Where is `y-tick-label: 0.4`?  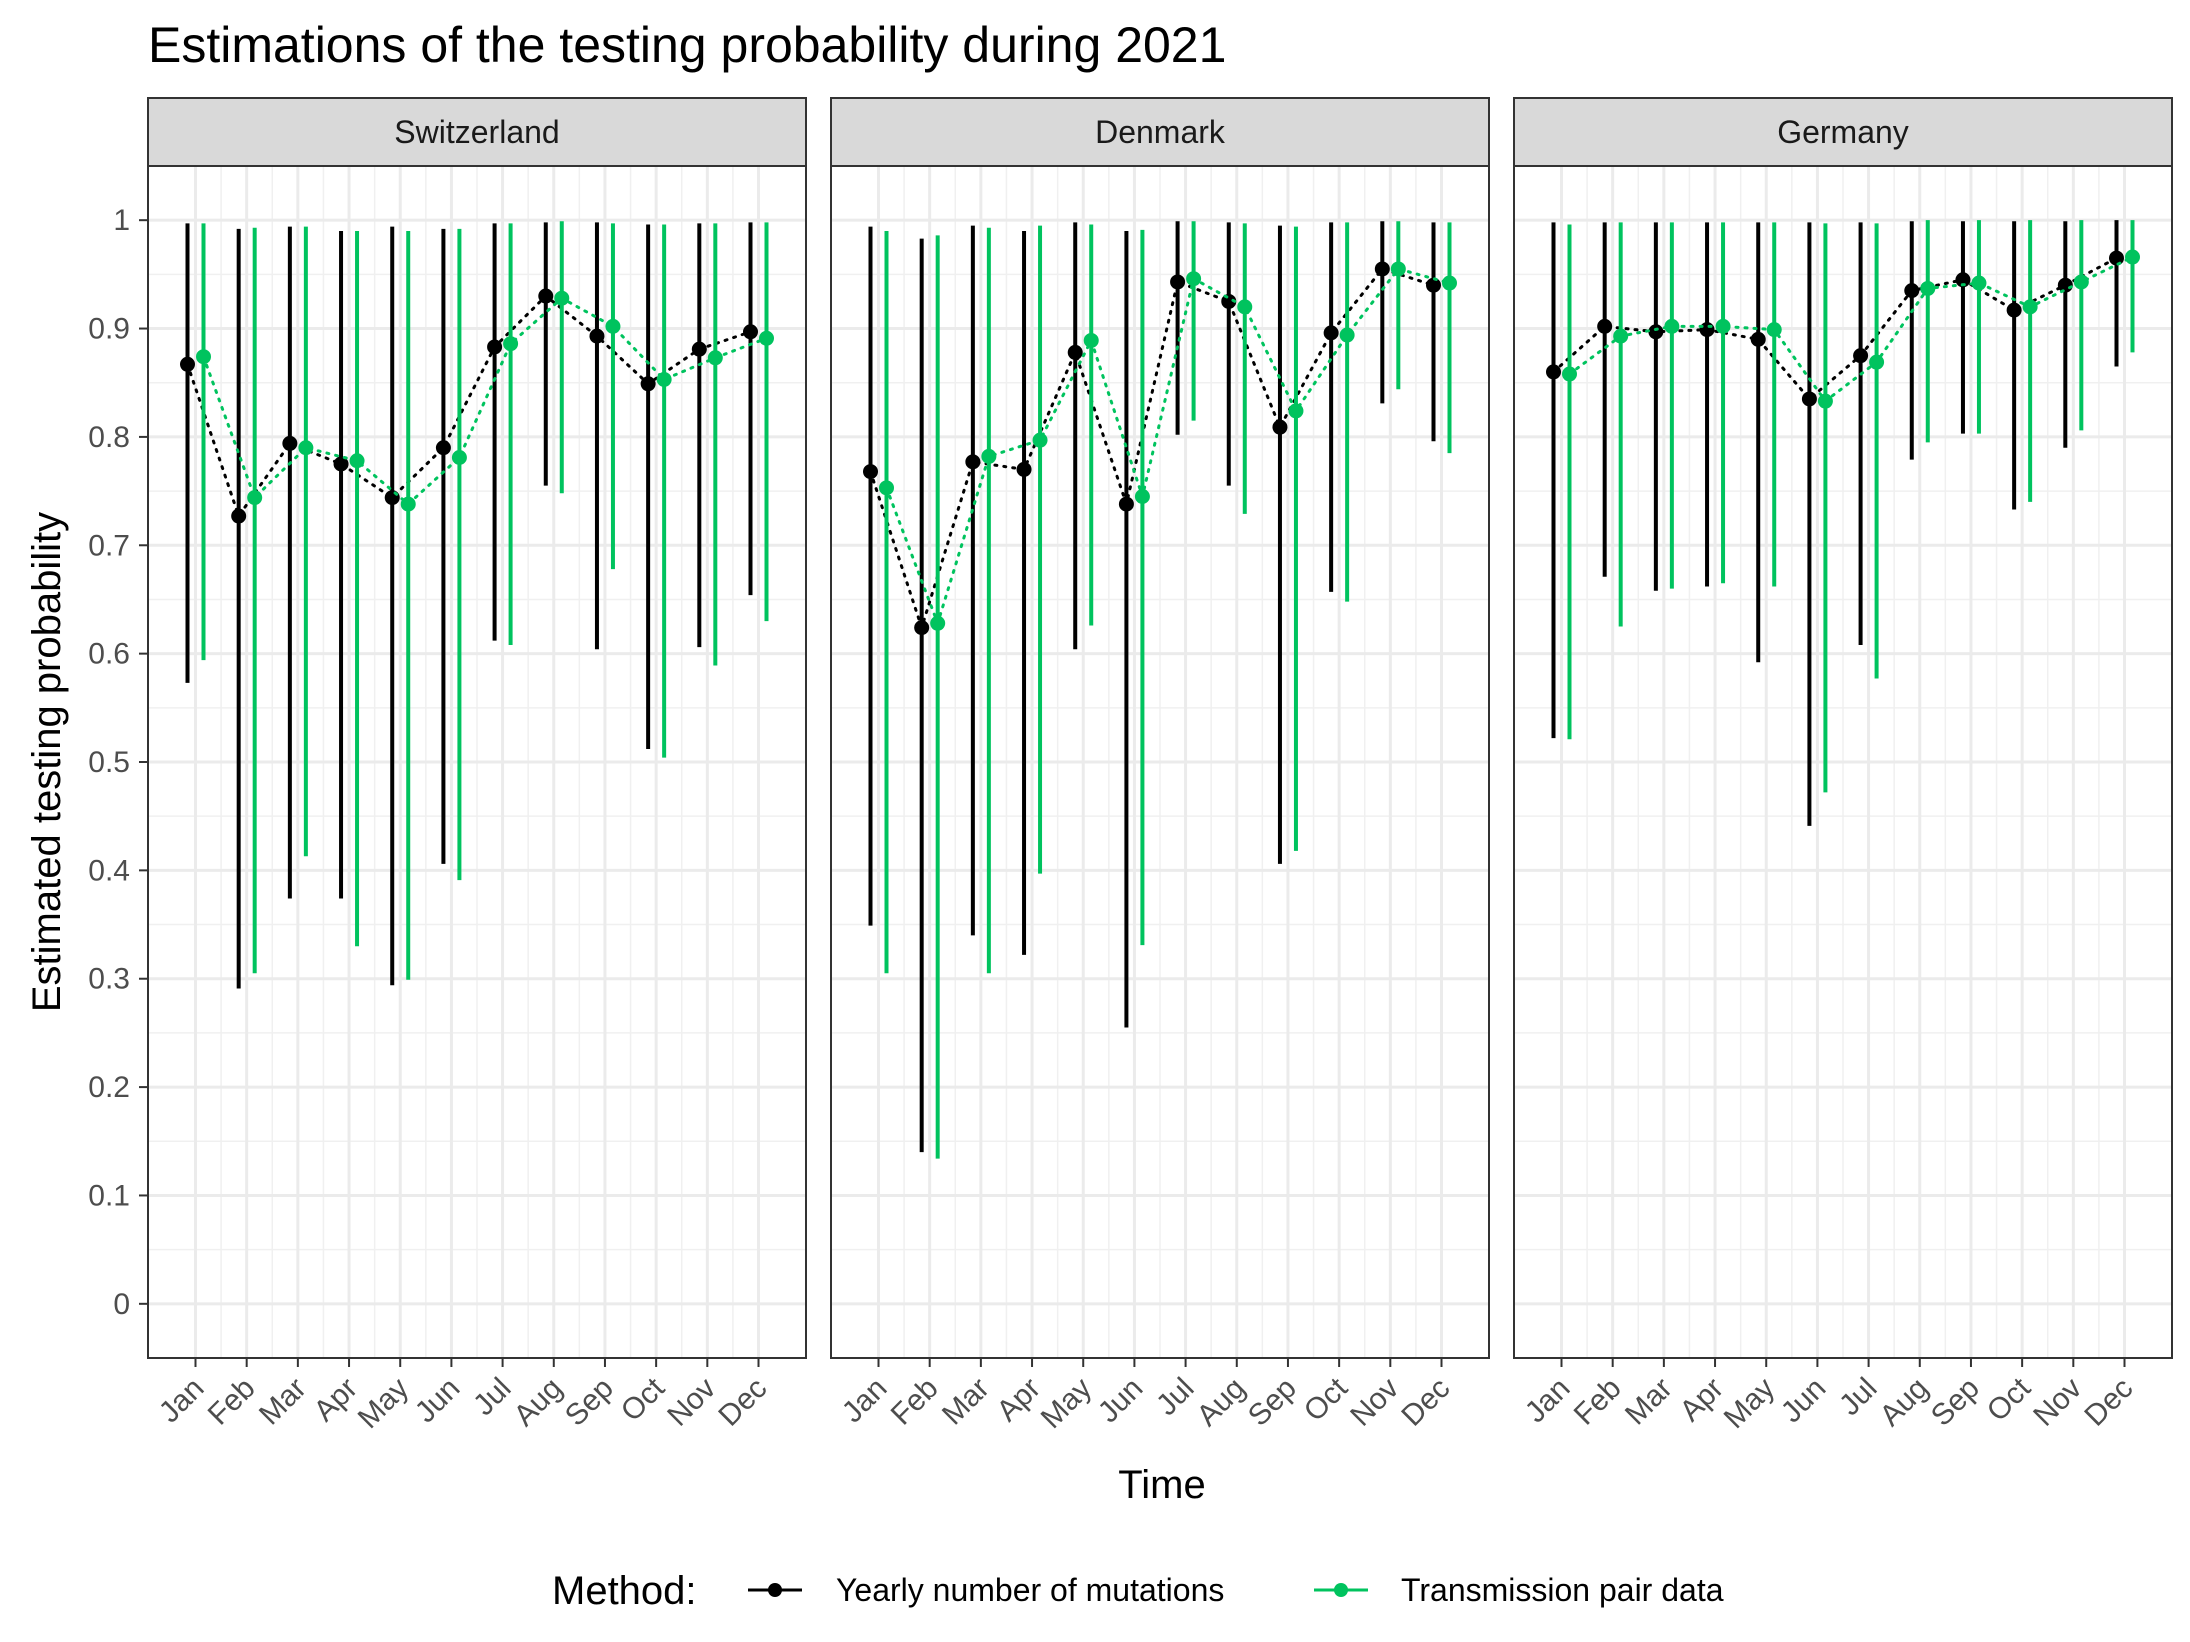
y-tick-label: 0.4 is located at coordinates (109, 870).